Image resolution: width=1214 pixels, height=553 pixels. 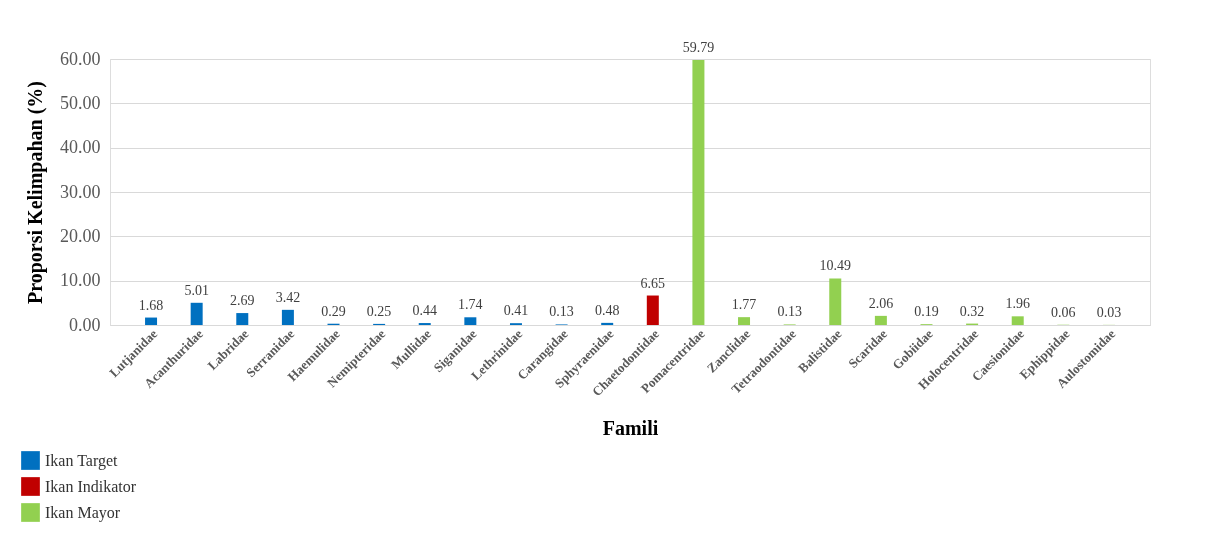 I want to click on y-tick-label: 30.00, so click(x=80, y=191).